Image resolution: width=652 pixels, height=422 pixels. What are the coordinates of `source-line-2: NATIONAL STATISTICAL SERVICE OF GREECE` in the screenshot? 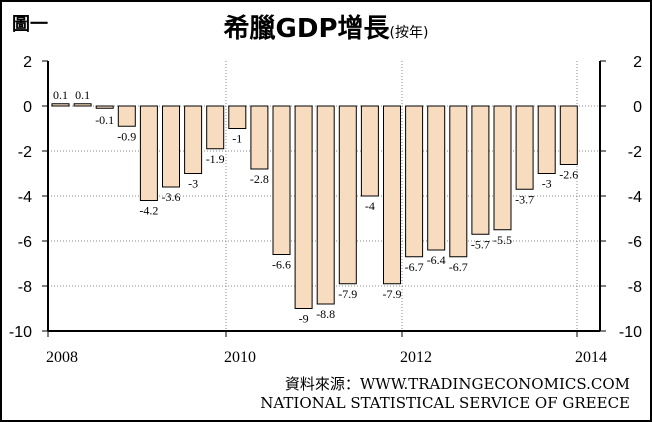 It's located at (445, 403).